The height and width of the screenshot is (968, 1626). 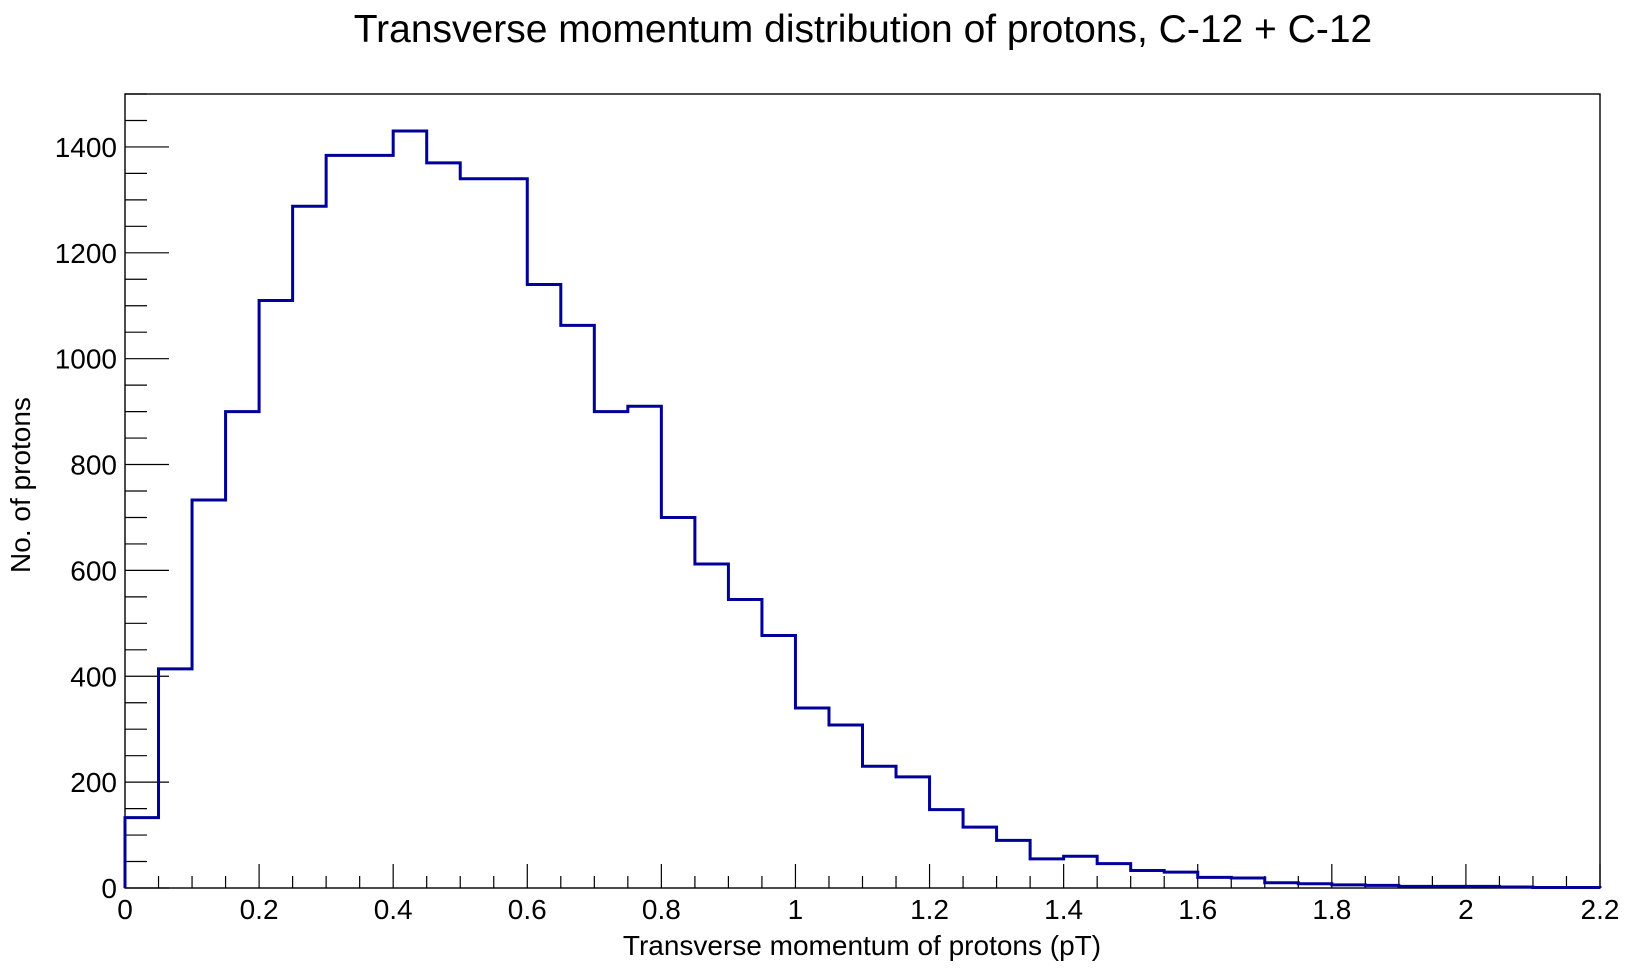 What do you see at coordinates (1466, 909) in the screenshot?
I see `x-tick-label: 2` at bounding box center [1466, 909].